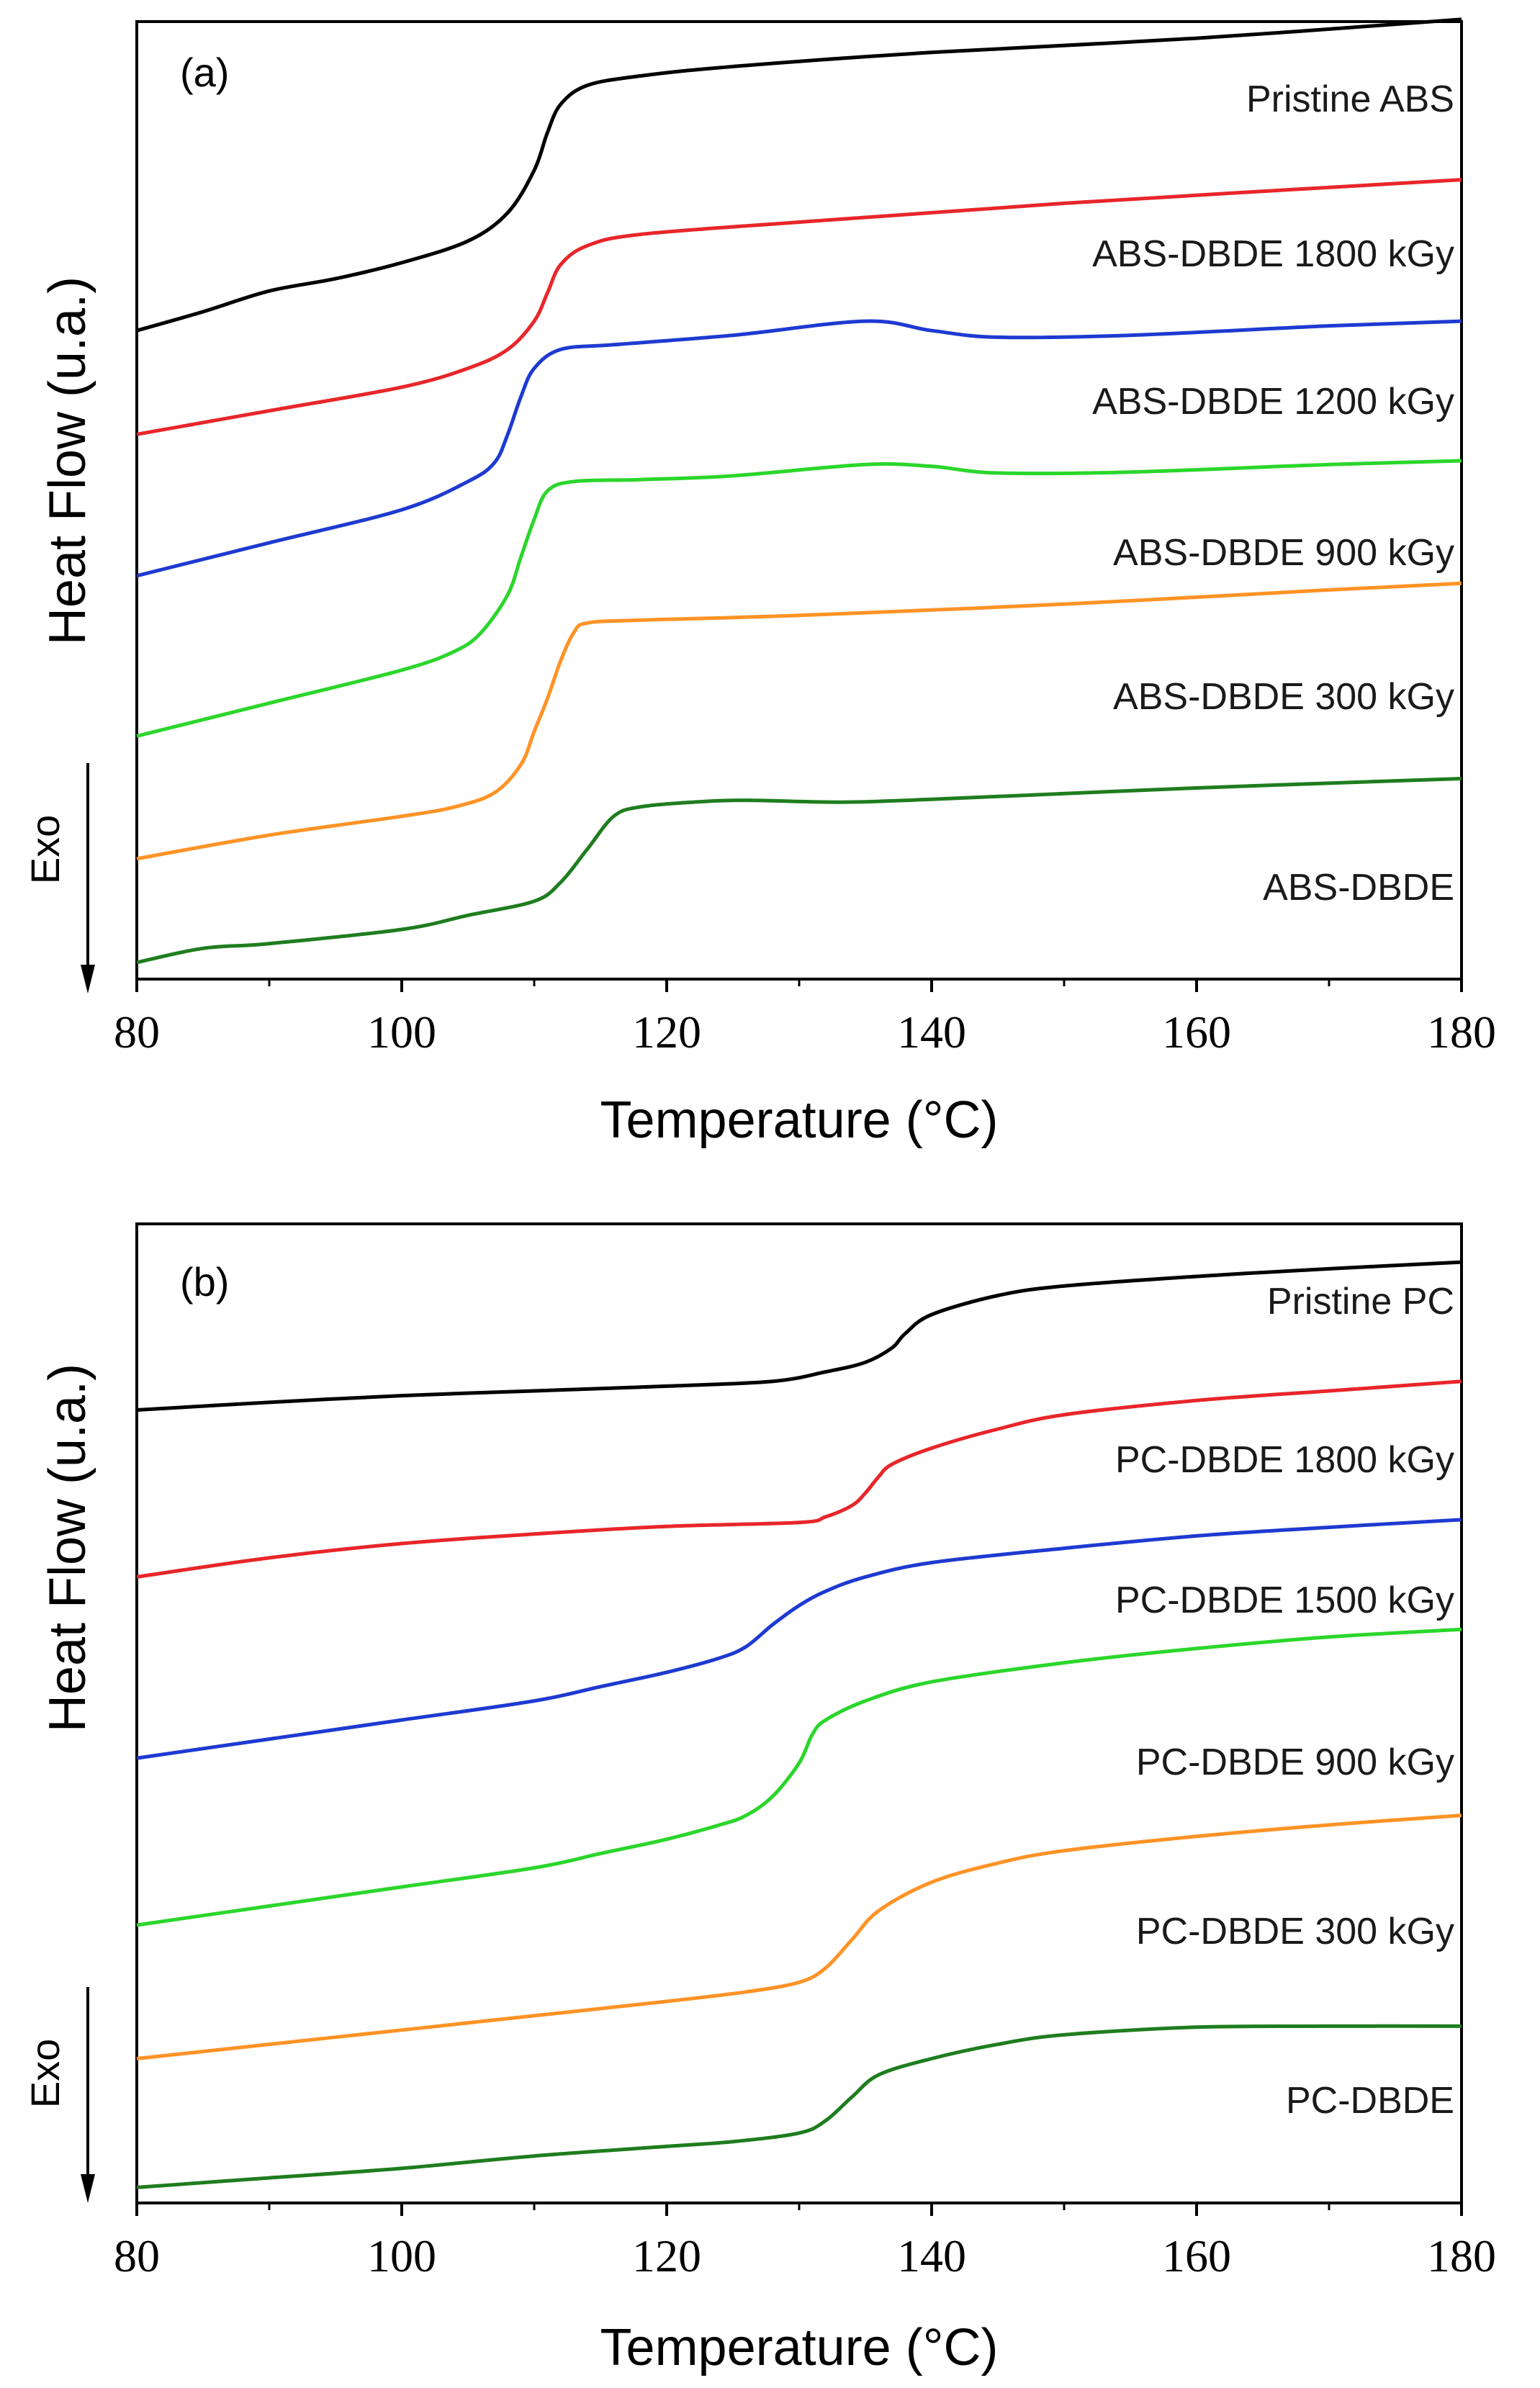 The image size is (1540, 2388). I want to click on series-label-5: ABS-DBDE, so click(1358, 888).